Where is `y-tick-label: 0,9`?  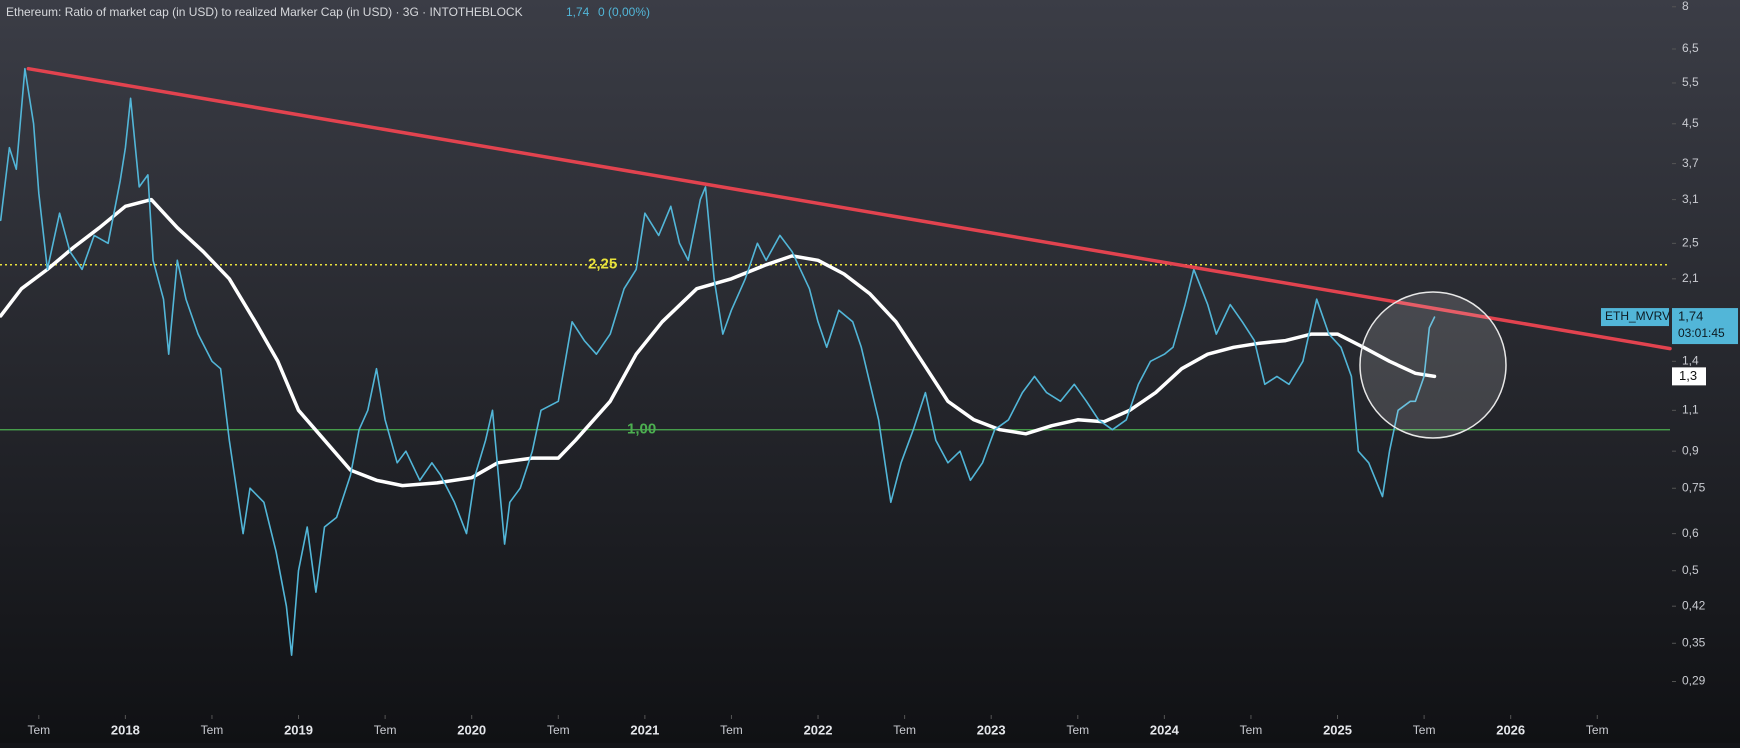 y-tick-label: 0,9 is located at coordinates (1690, 450).